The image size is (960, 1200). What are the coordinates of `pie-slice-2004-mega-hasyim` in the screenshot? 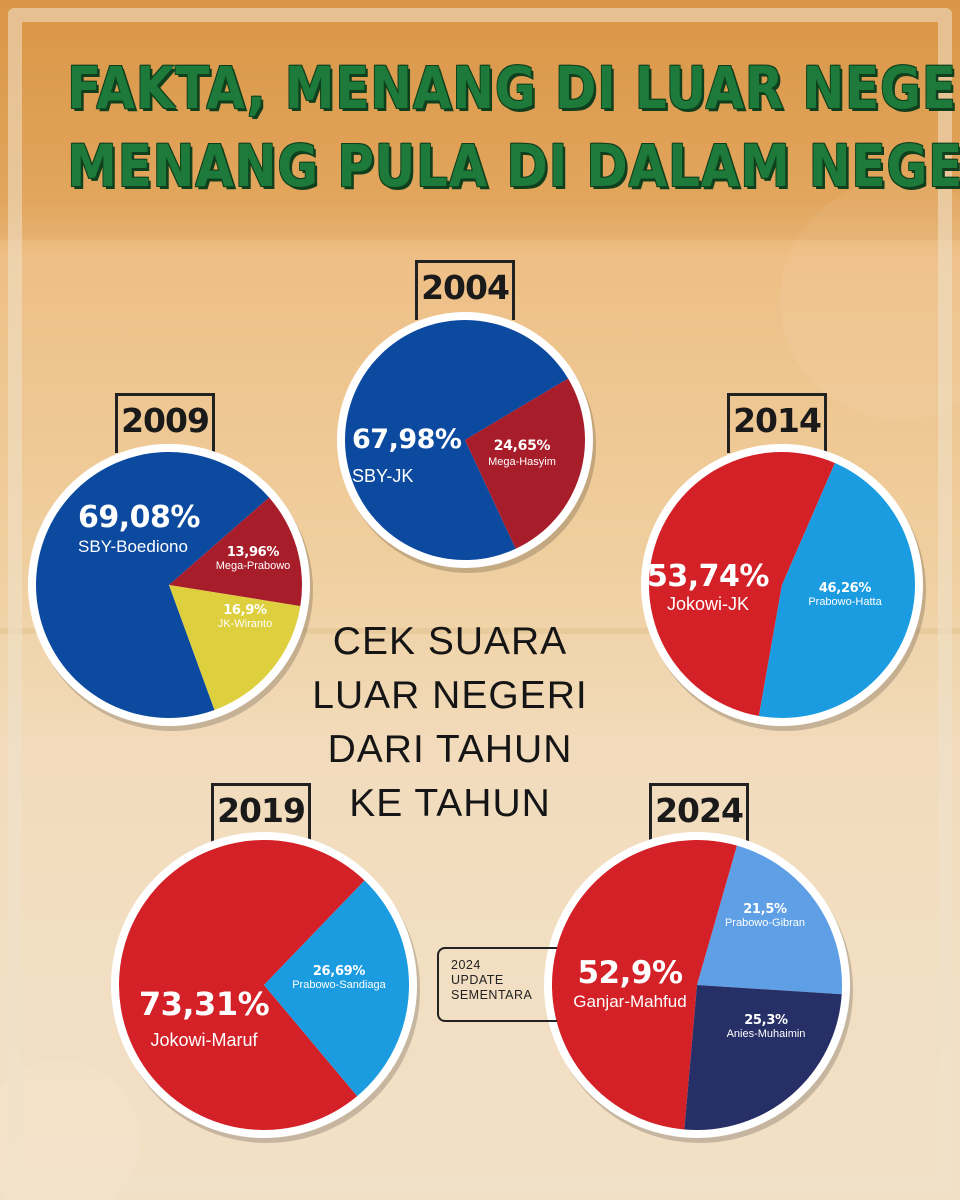 It's located at (525, 463).